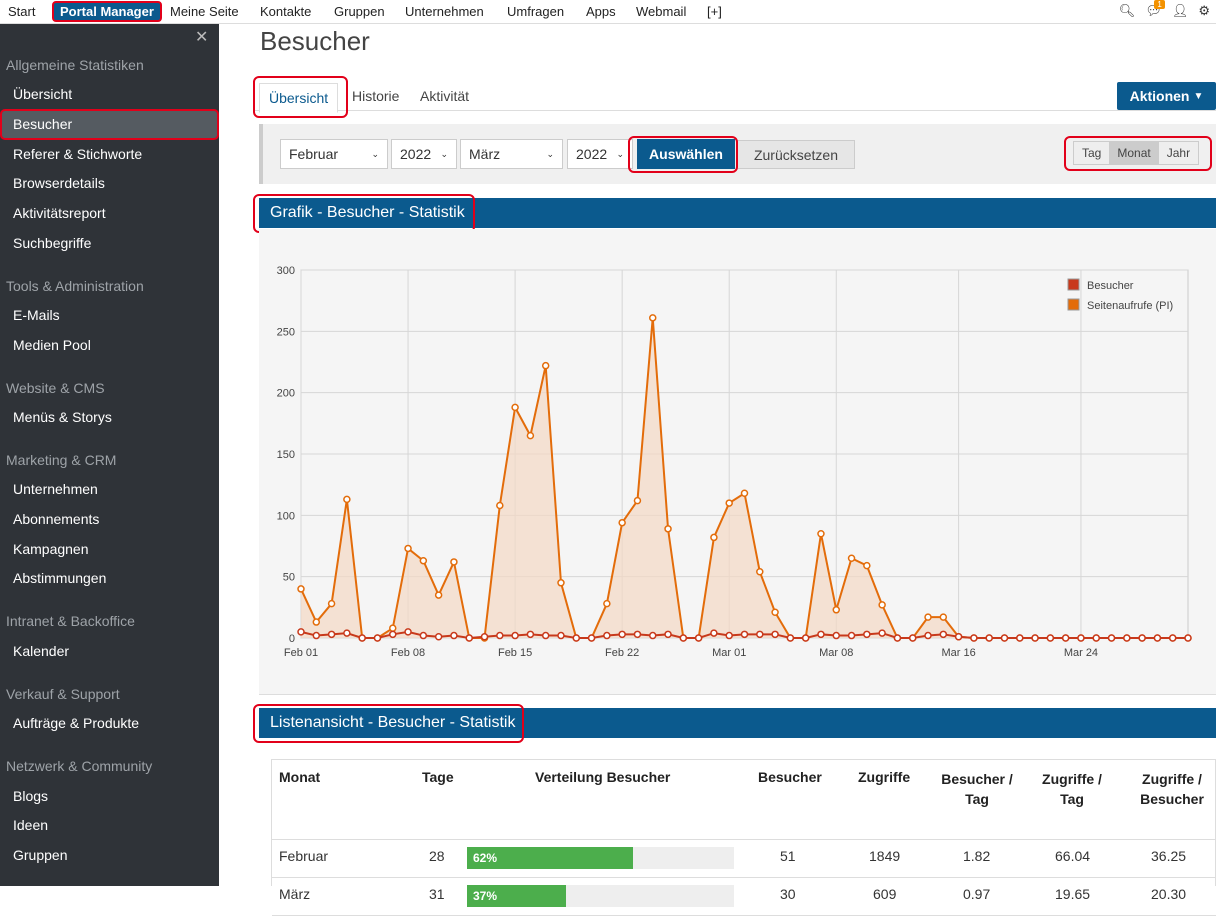 The height and width of the screenshot is (916, 1216). What do you see at coordinates (40, 855) in the screenshot?
I see `sidebar-item-gruppen: Gruppen` at bounding box center [40, 855].